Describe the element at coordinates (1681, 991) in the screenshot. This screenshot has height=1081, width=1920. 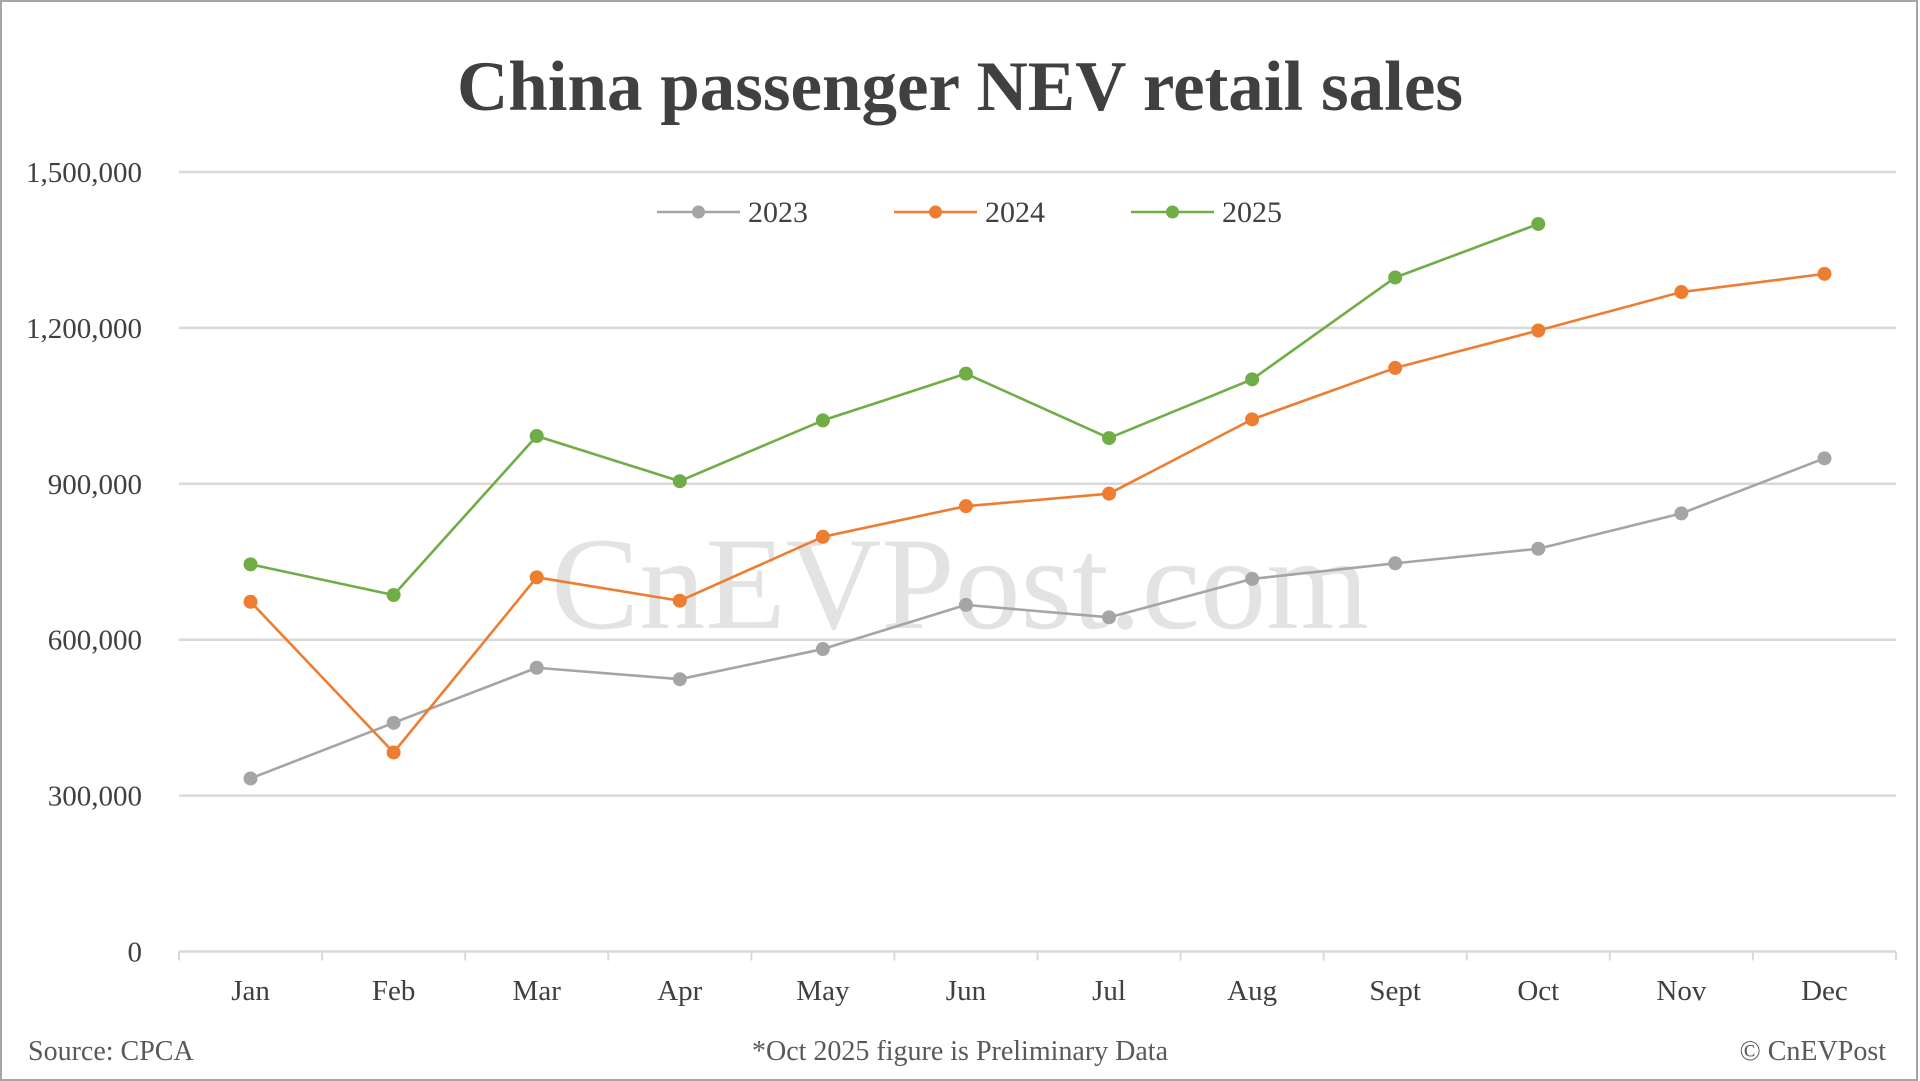
I see `x-tick-label: Nov` at that location.